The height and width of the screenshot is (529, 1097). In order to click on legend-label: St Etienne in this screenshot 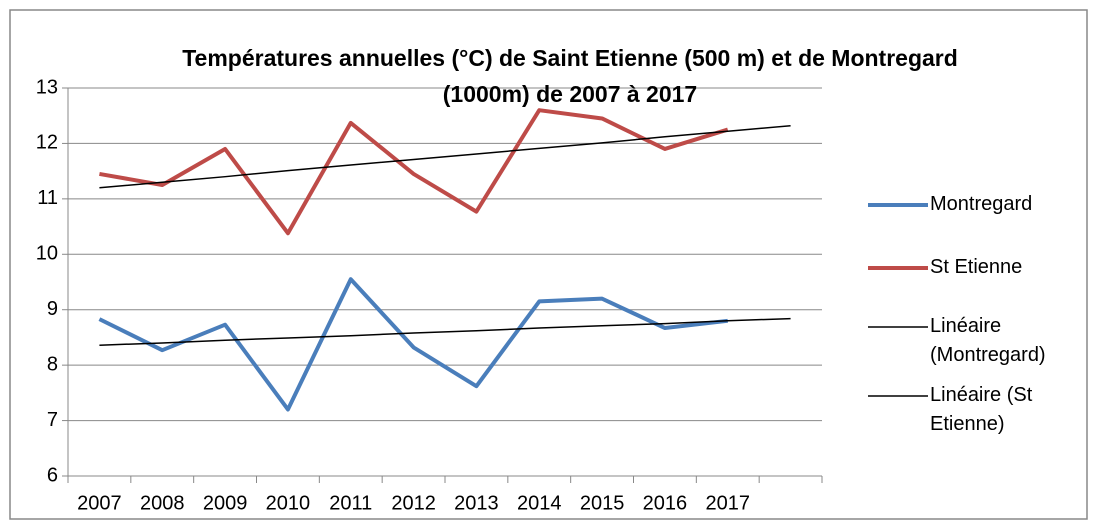, I will do `click(976, 267)`.